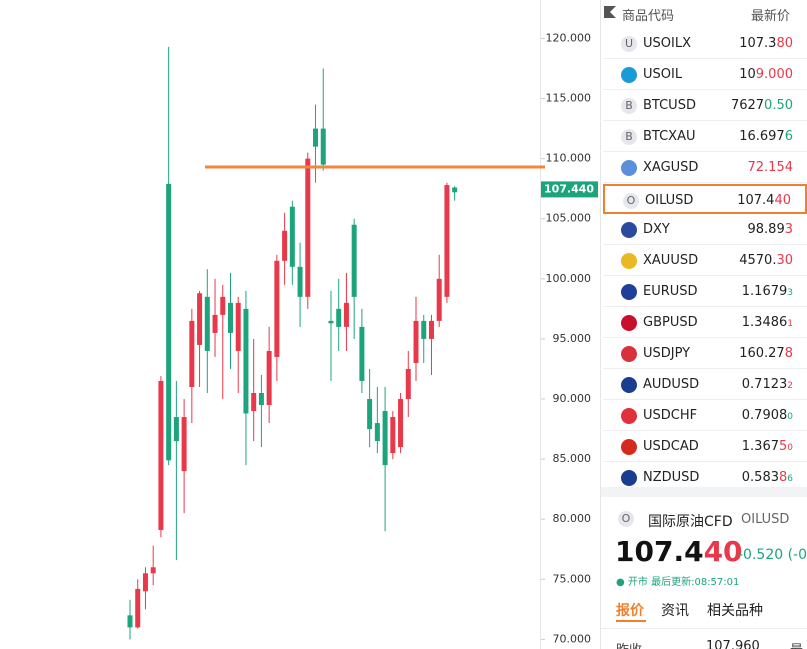 This screenshot has width=807, height=649. I want to click on price-head: 0.583, so click(760, 477).